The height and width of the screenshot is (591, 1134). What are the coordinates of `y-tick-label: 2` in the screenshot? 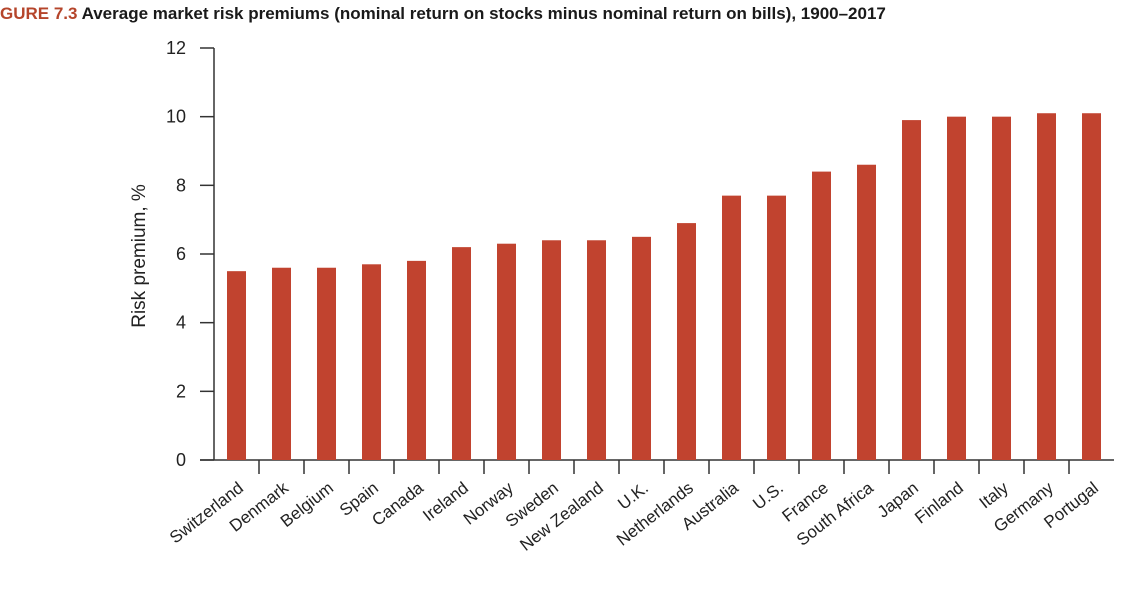 It's located at (181, 391).